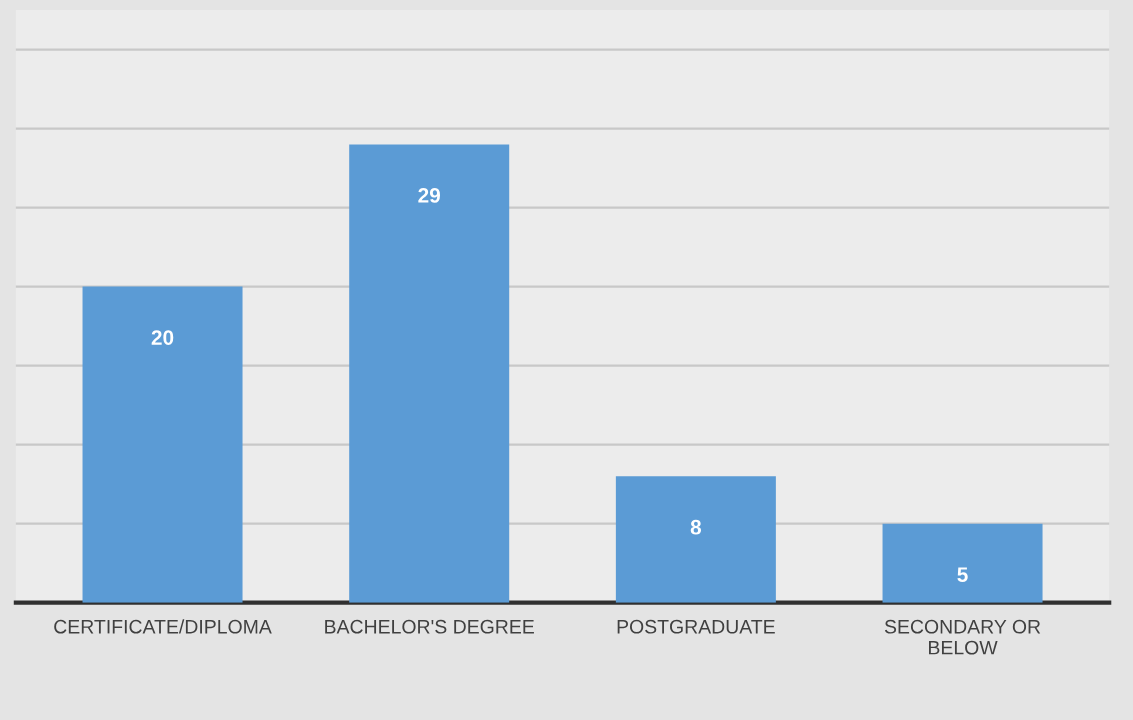 The height and width of the screenshot is (720, 1133). Describe the element at coordinates (962, 575) in the screenshot. I see `data-label: 5` at that location.